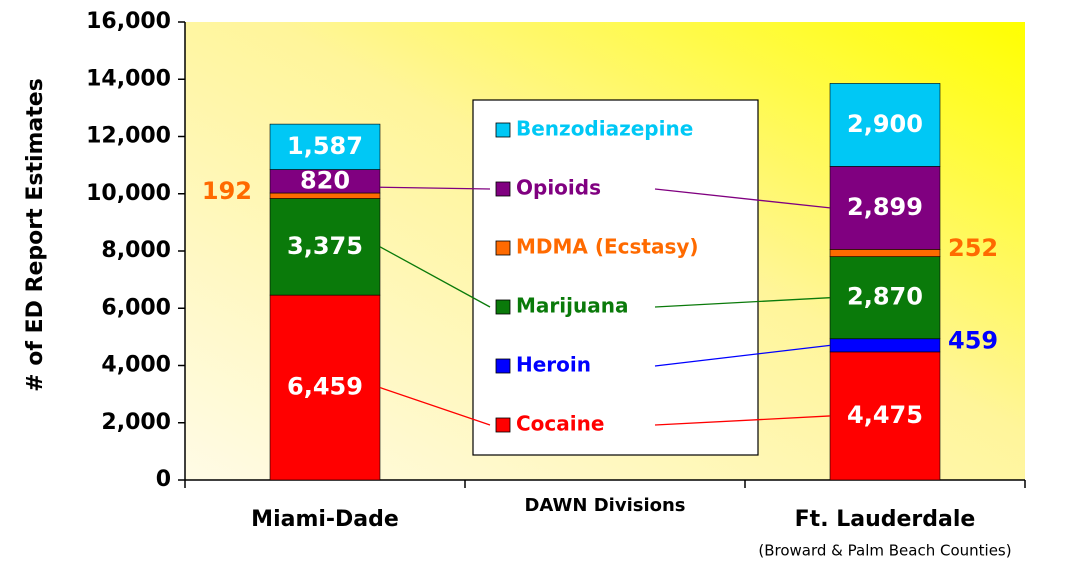  What do you see at coordinates (884, 551) in the screenshot?
I see `annotation: (Broward & Palm Beach Counties)` at bounding box center [884, 551].